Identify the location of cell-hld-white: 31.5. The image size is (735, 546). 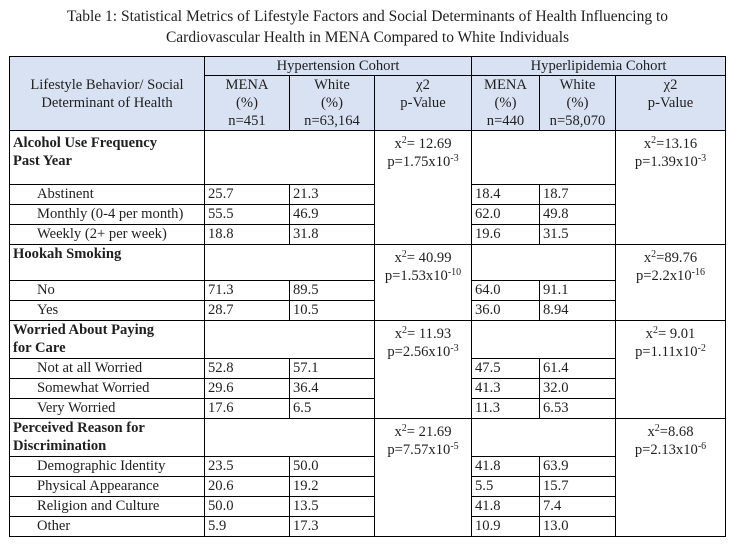
(577, 234).